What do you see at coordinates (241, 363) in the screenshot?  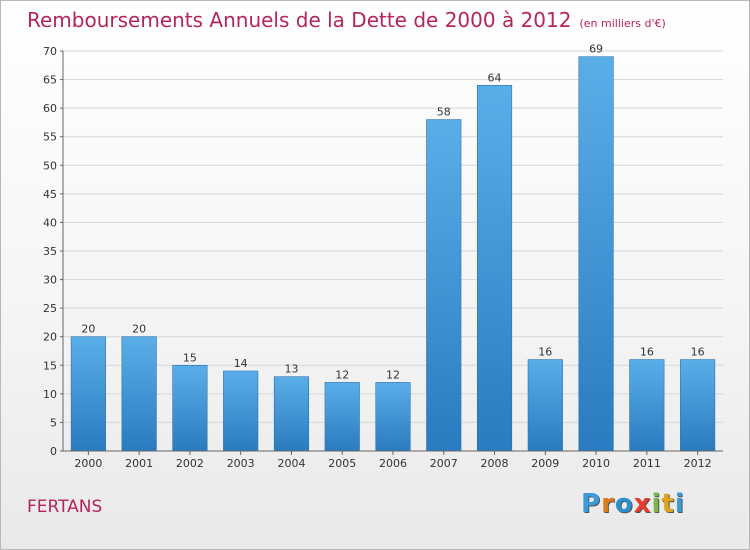 I see `bar-value-label: 14` at bounding box center [241, 363].